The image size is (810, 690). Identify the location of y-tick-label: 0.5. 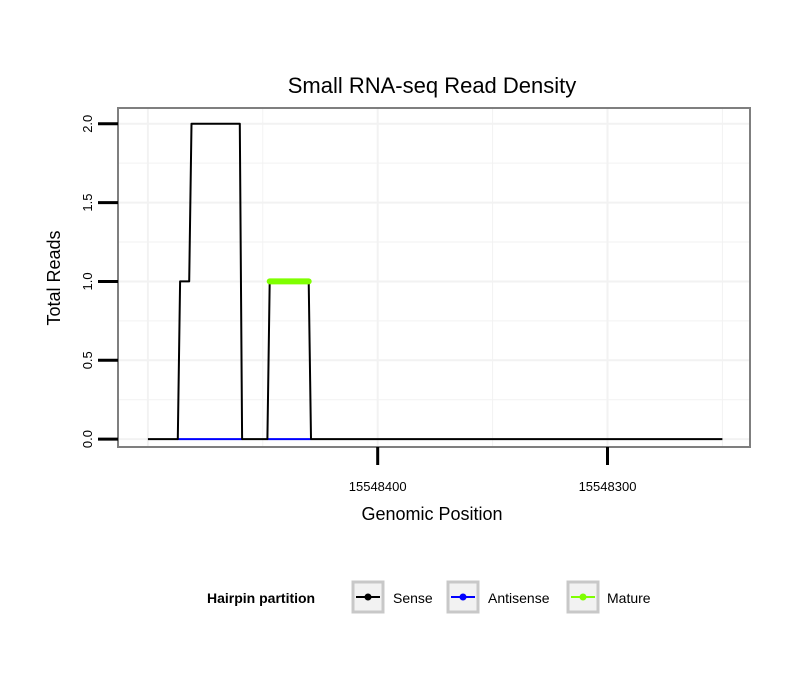
(87, 360).